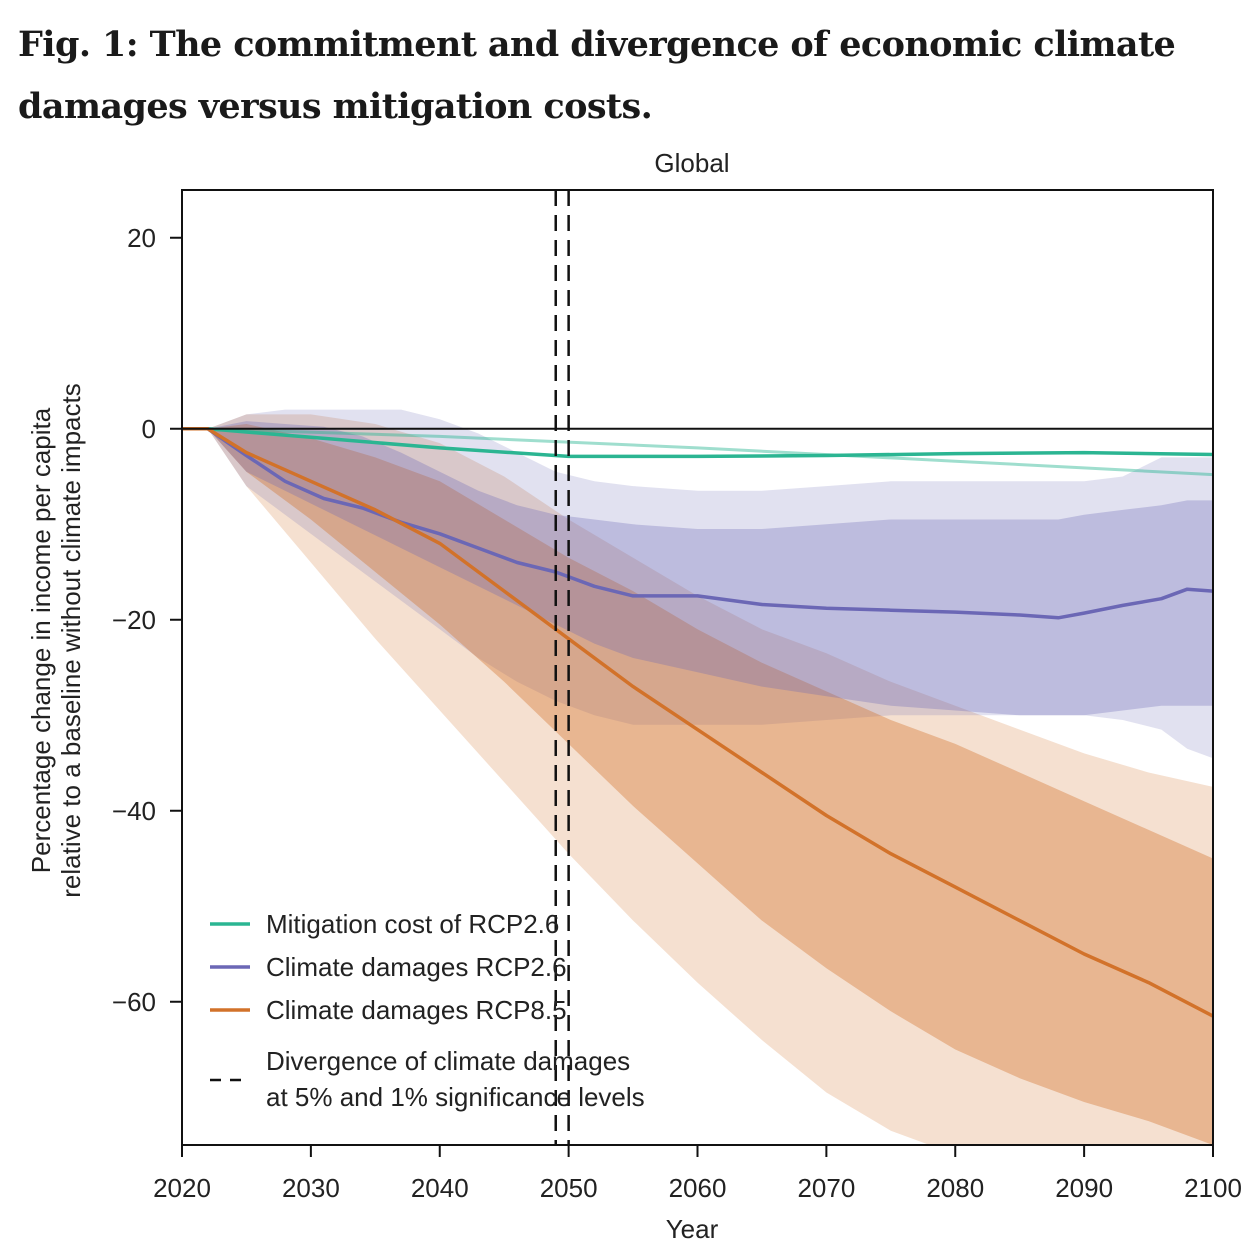 This screenshot has width=1256, height=1258. I want to click on x-tick-label-2090: 2090, so click(1084, 1188).